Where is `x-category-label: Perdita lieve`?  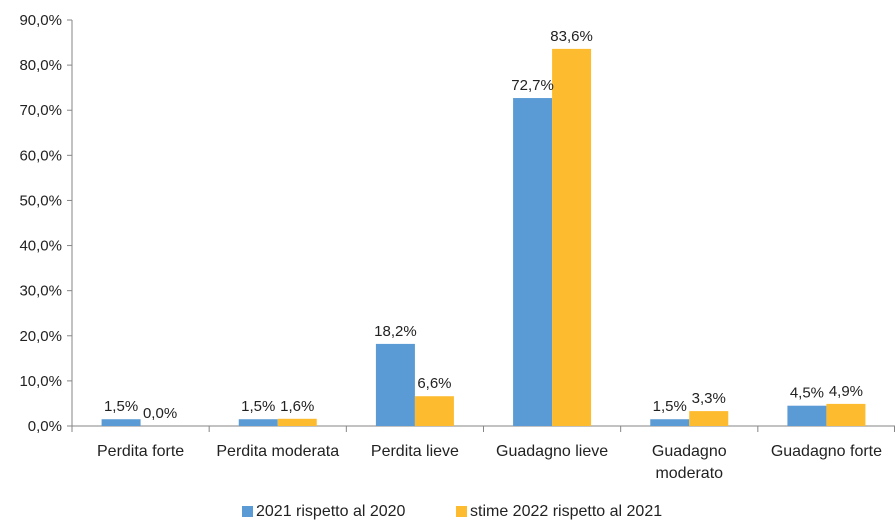
x-category-label: Perdita lieve is located at coordinates (415, 451).